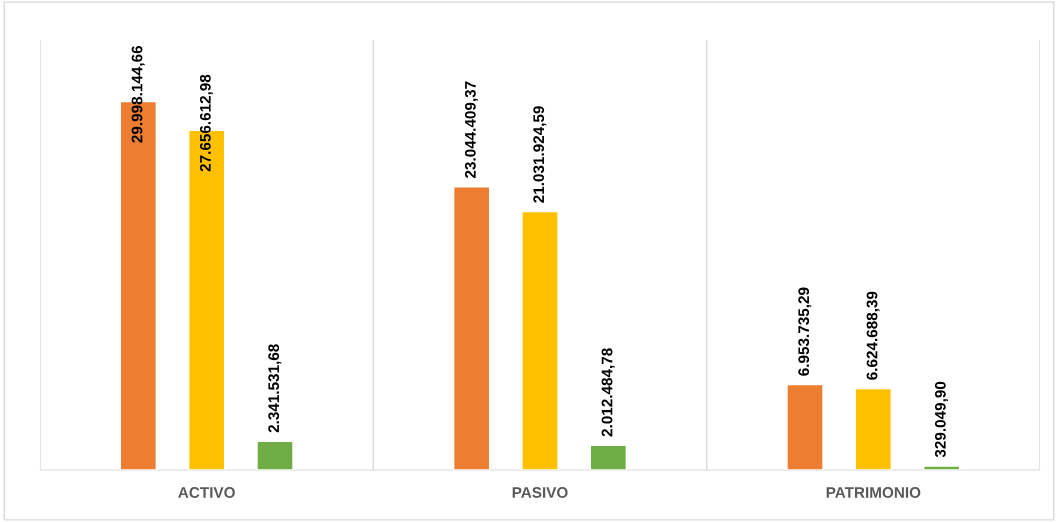  What do you see at coordinates (941, 419) in the screenshot?
I see `data-label: 329.049,90` at bounding box center [941, 419].